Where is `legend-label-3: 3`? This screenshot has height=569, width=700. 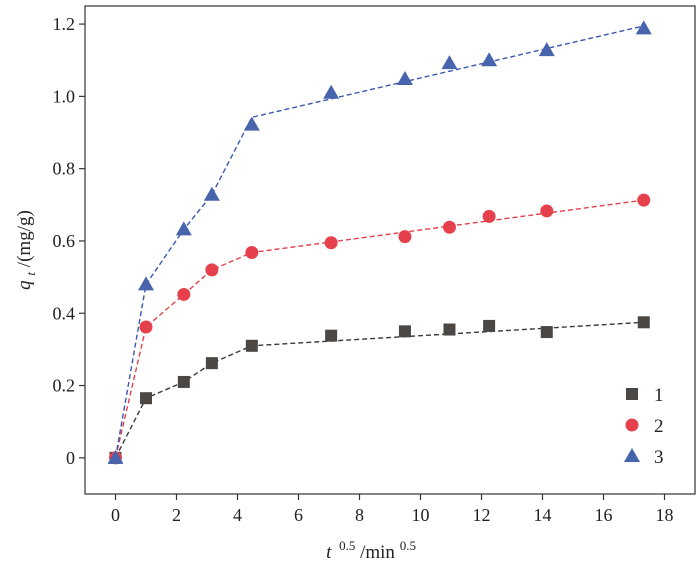 legend-label-3: 3 is located at coordinates (659, 457).